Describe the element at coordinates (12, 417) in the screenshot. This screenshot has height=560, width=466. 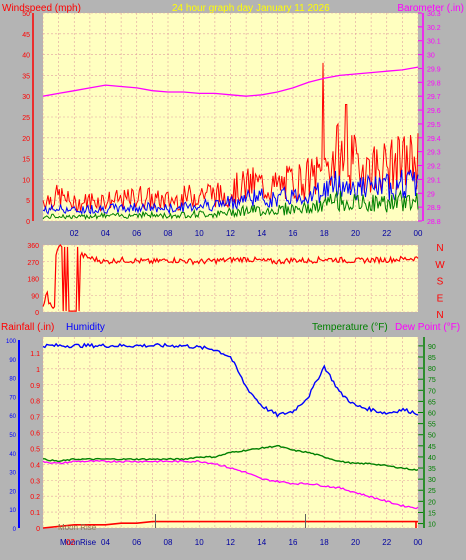
I see `humidity-tick-label: 60` at that location.